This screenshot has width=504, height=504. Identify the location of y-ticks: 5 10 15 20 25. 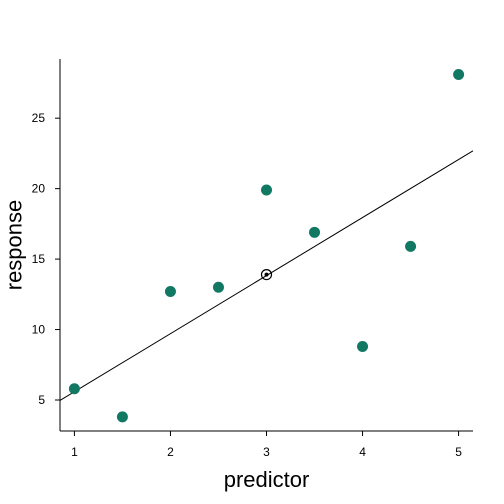
(46, 259).